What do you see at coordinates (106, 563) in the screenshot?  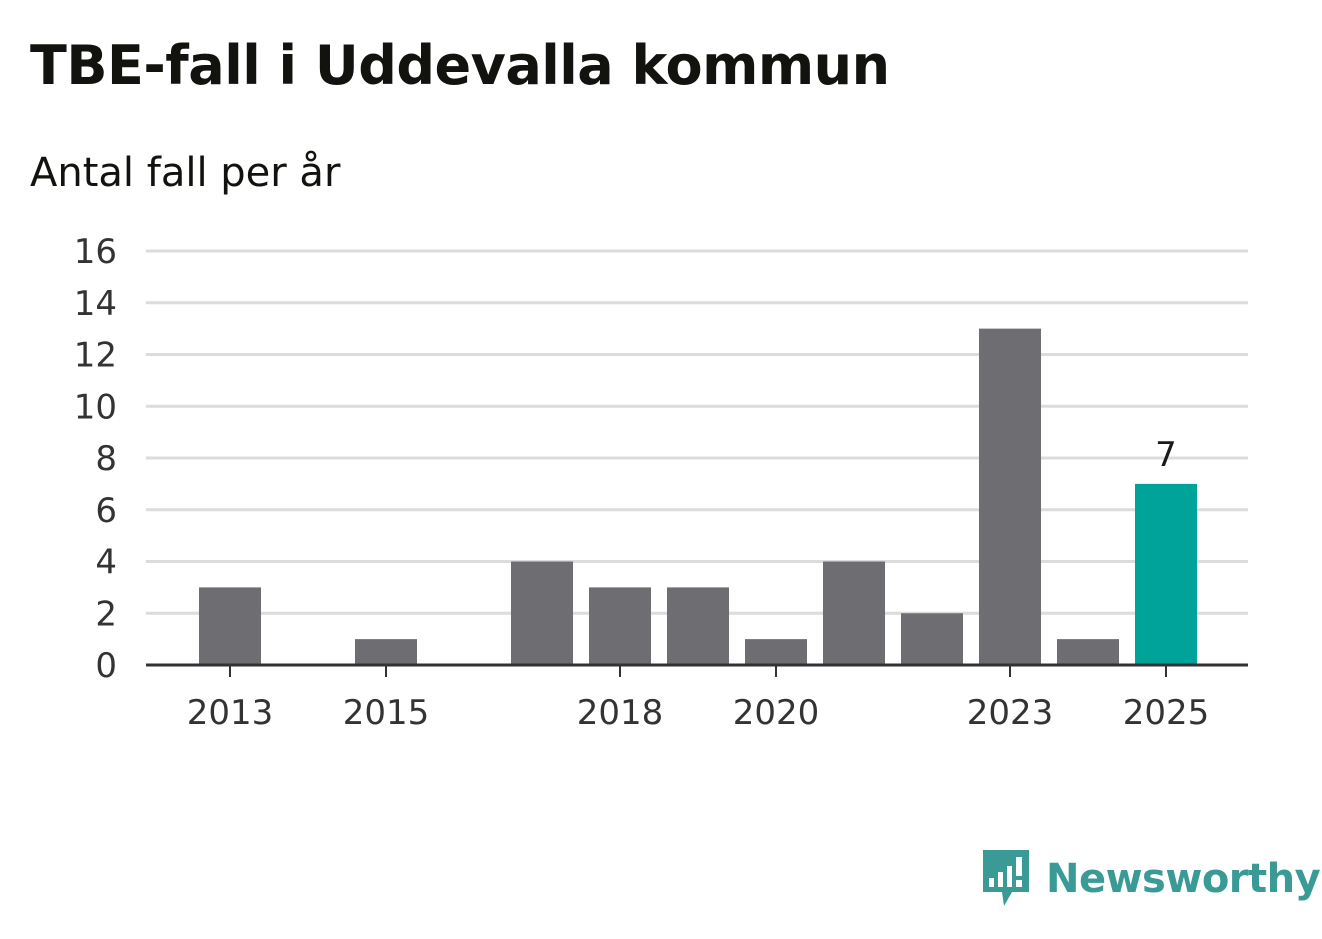 I see `y-tick-label: 4` at bounding box center [106, 563].